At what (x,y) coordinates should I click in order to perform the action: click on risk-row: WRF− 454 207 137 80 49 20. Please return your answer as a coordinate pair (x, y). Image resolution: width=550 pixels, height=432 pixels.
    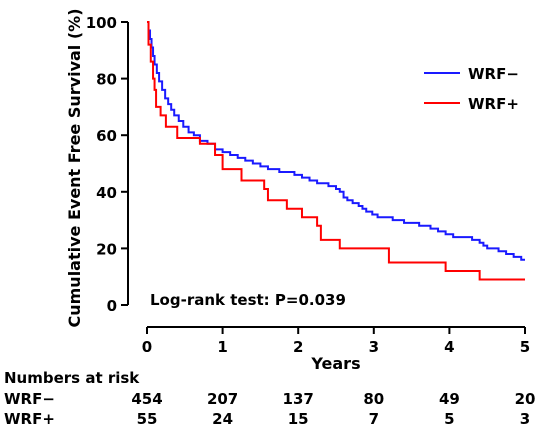
    Looking at the image, I should click on (275, 400).